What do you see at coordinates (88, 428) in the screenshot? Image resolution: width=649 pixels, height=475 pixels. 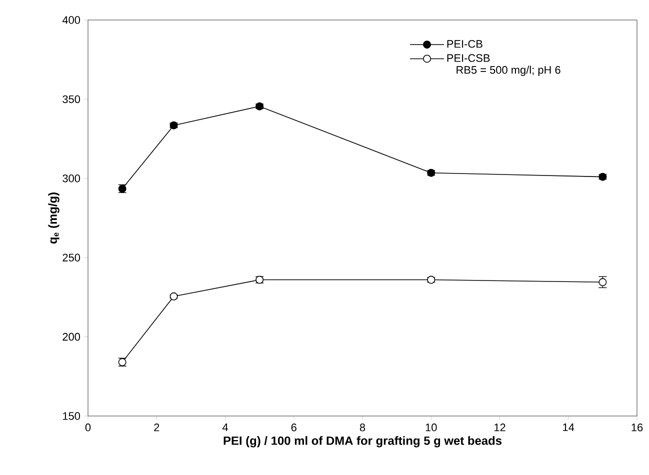 I see `x-tick-label: 0` at bounding box center [88, 428].